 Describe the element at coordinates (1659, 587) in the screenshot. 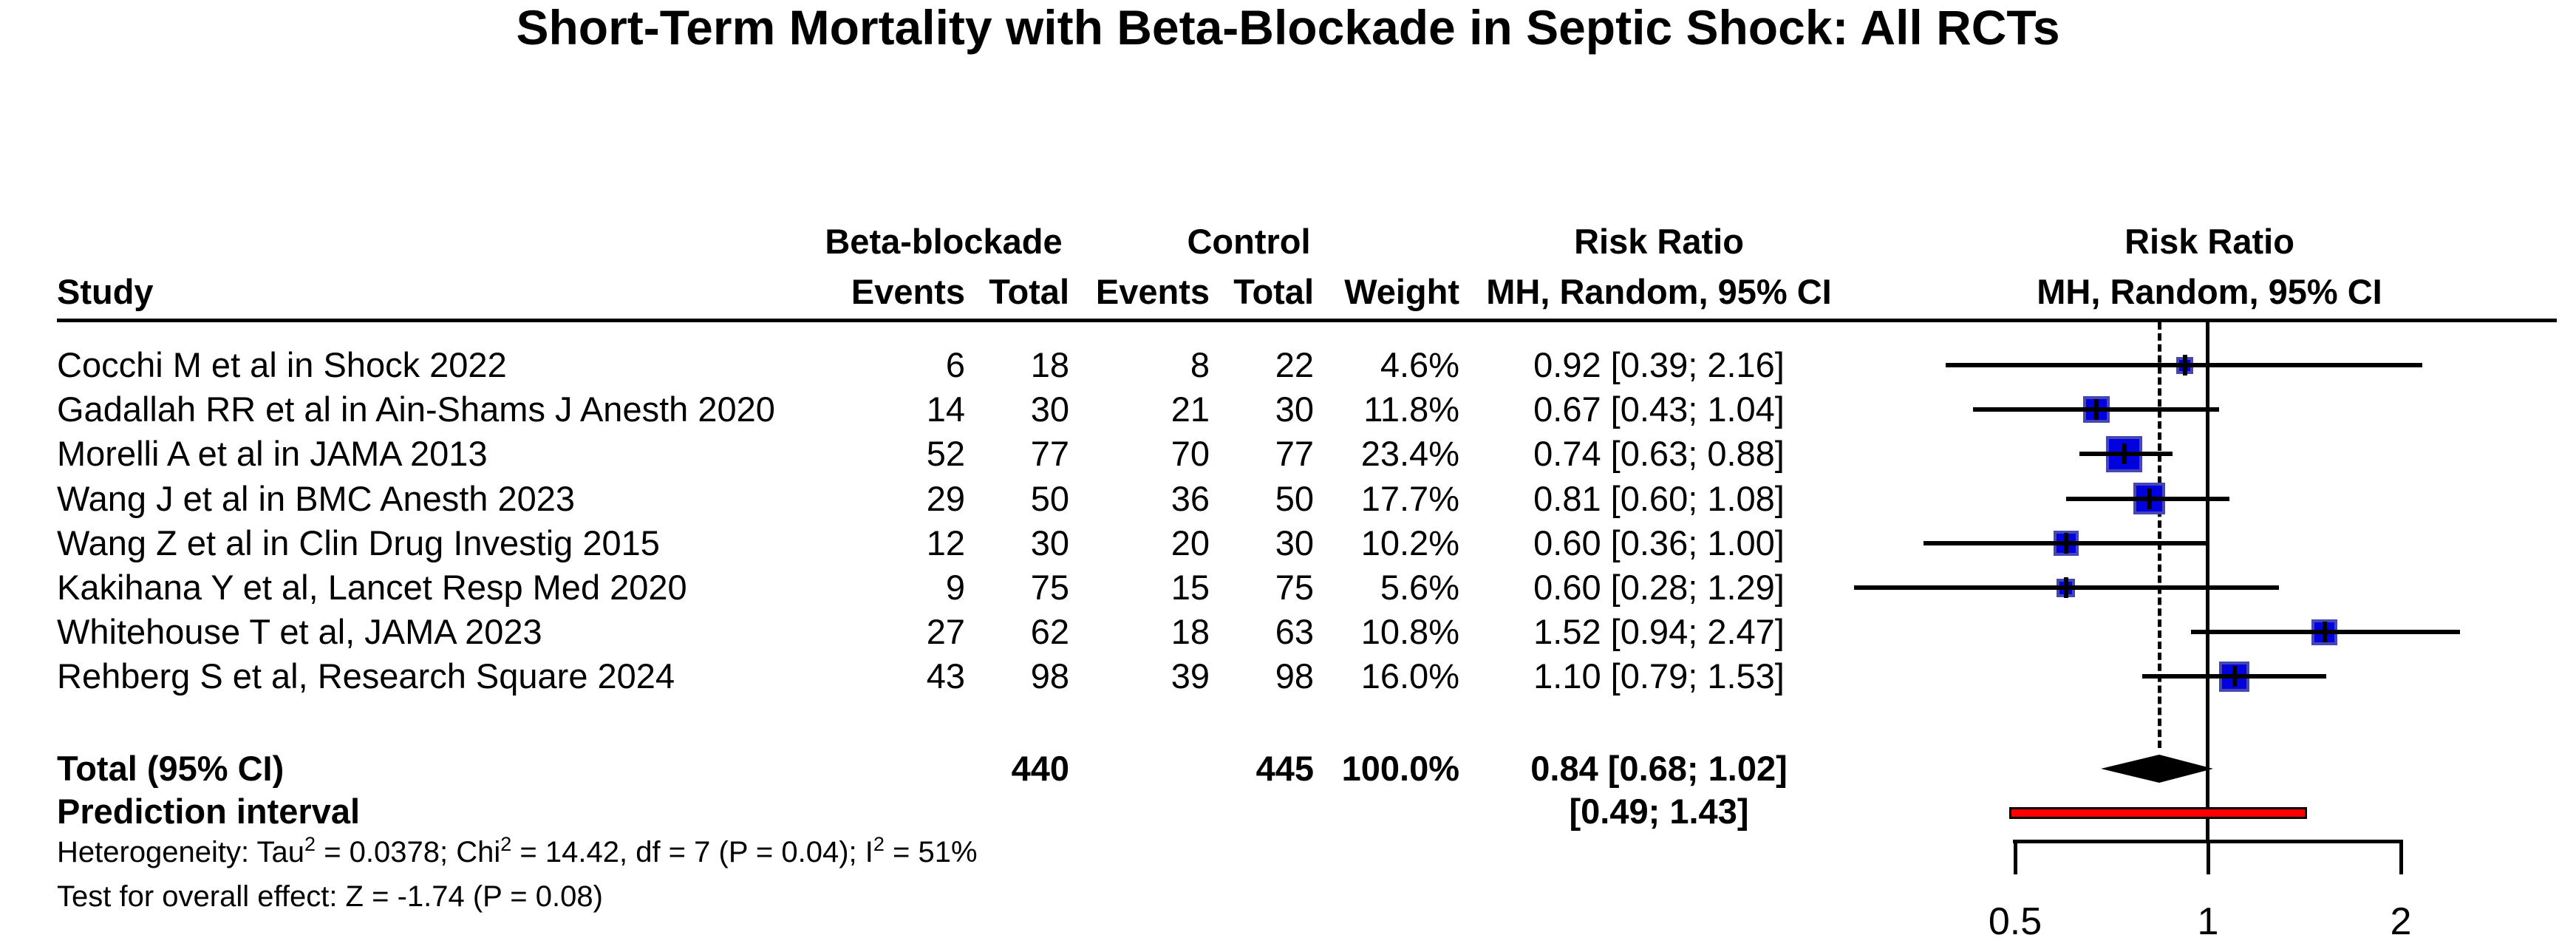

I see `study-ci-text: 0.60 [0.28; 1.29]` at that location.